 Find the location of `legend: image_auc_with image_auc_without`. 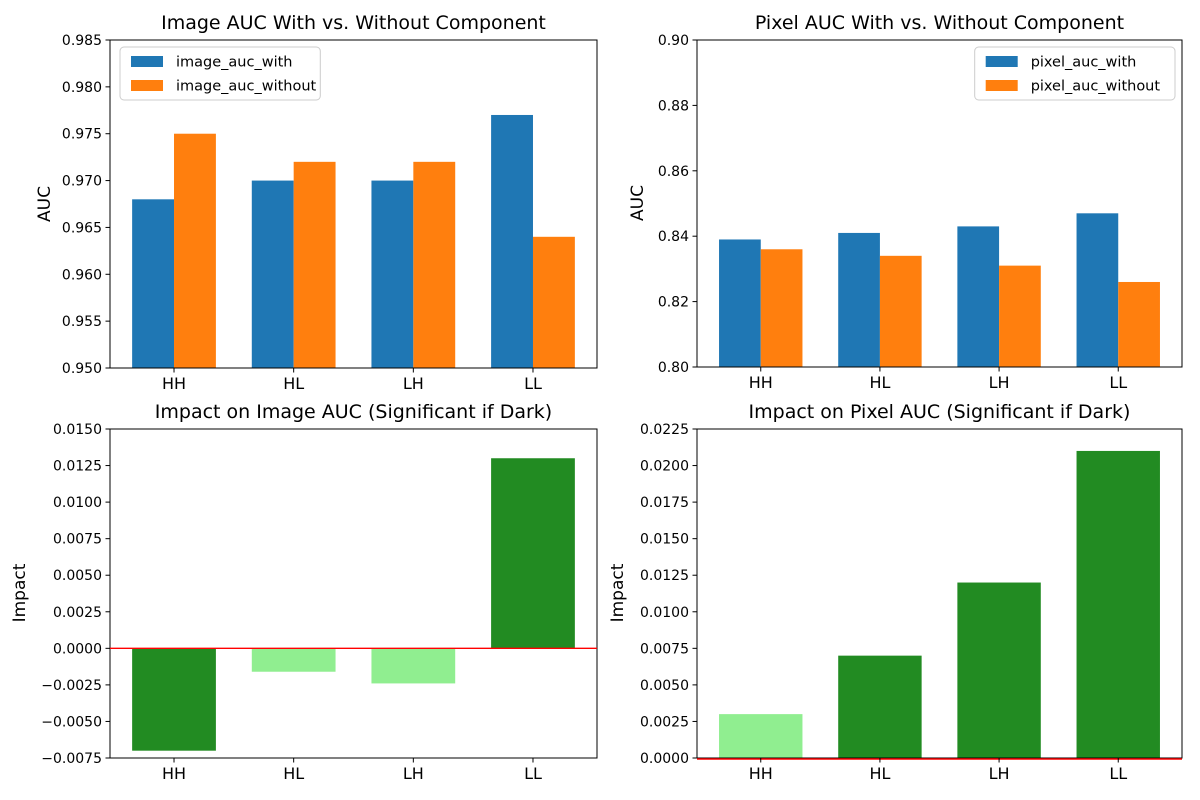

legend: image_auc_with image_auc_without is located at coordinates (220, 73).